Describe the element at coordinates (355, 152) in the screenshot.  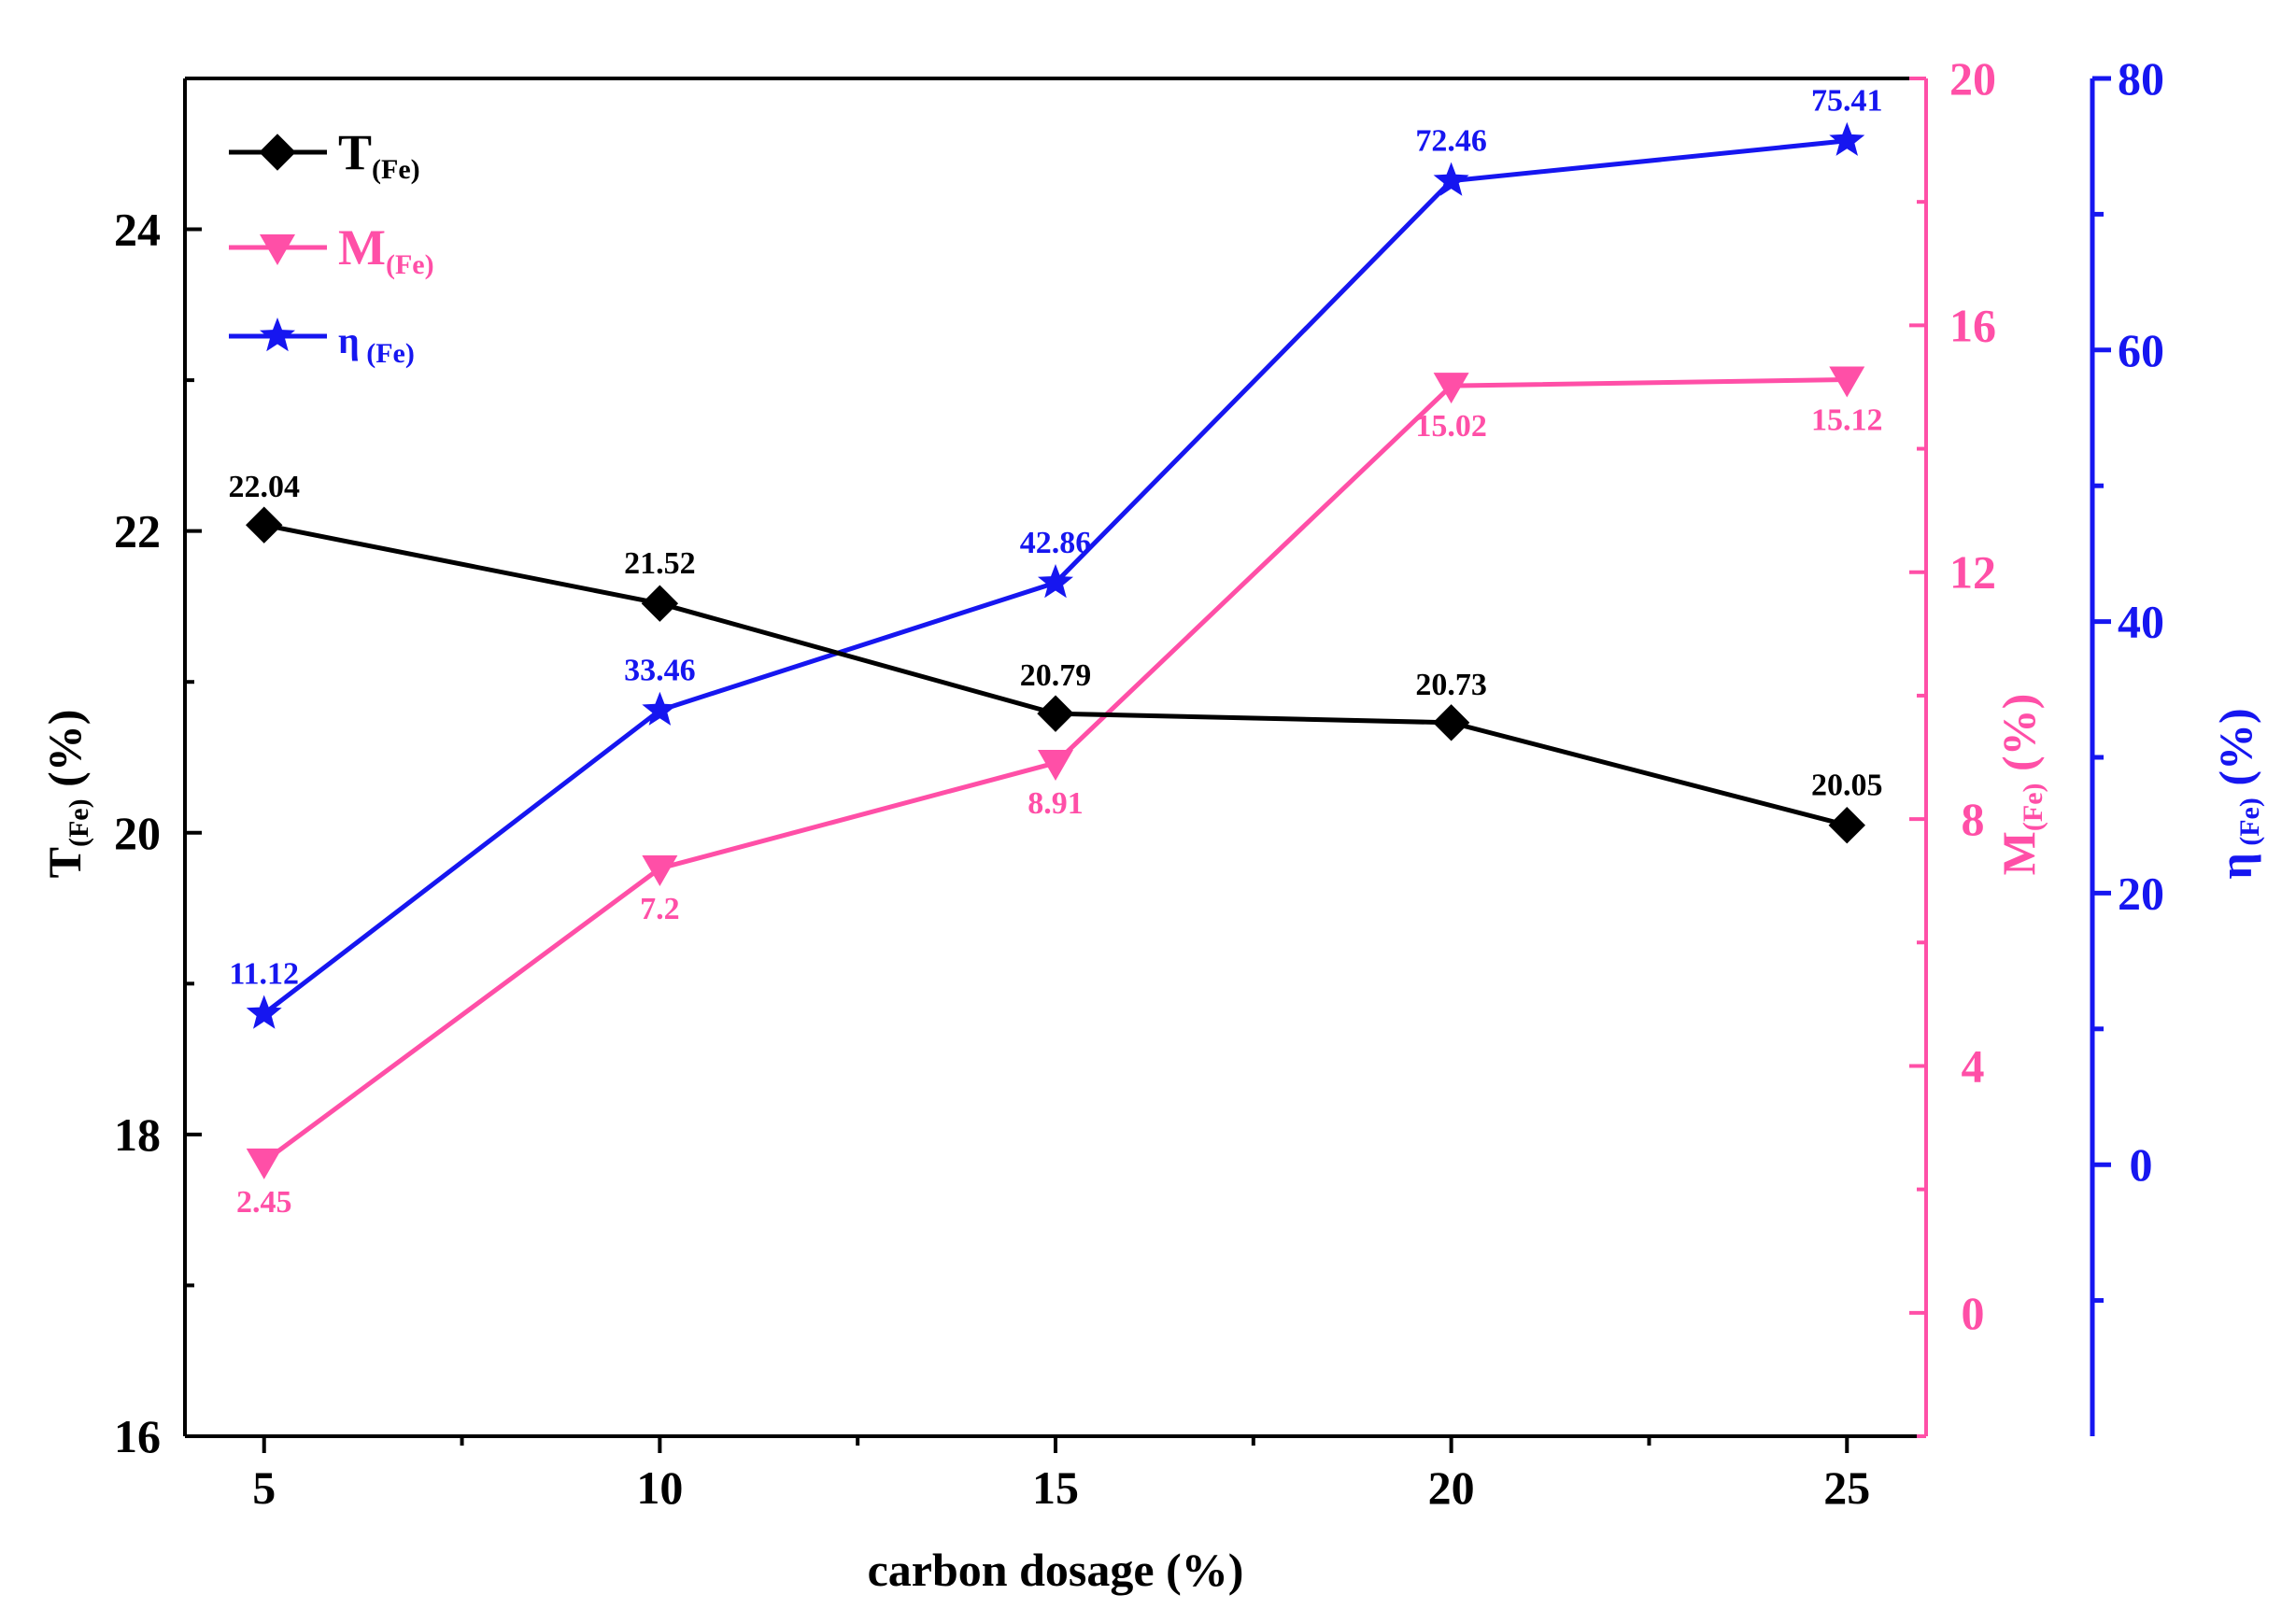
I see `legend-label-main: T` at that location.